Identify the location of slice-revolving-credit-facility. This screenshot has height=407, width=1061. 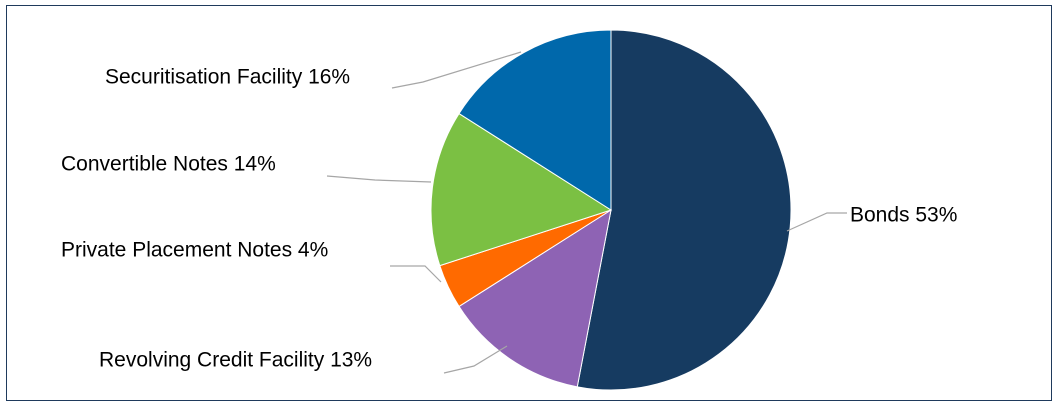
(535, 298).